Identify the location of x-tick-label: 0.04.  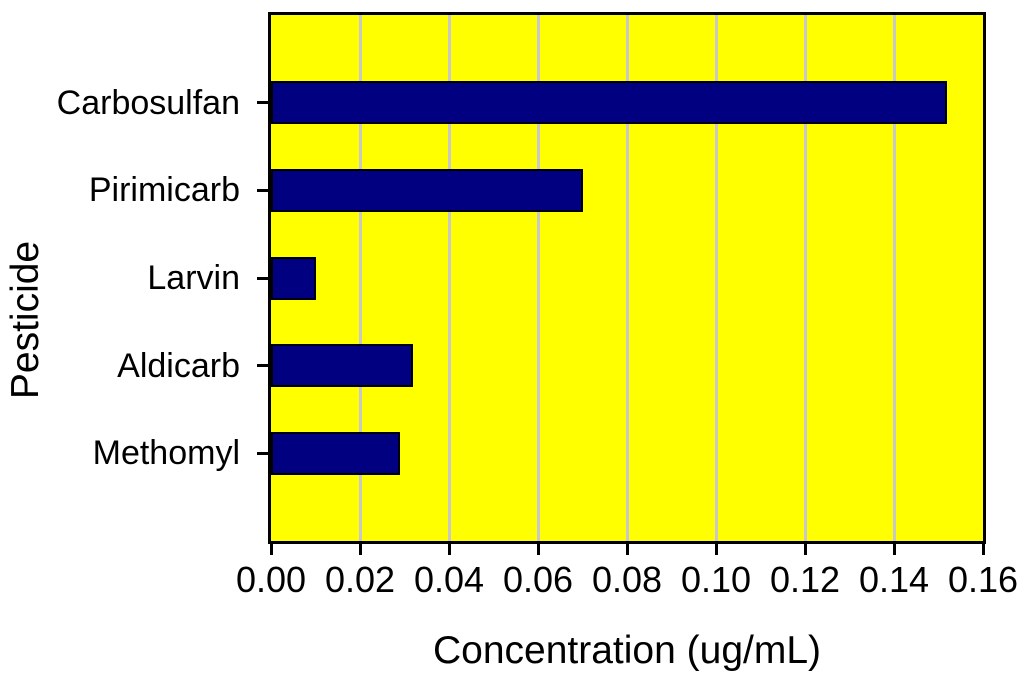
(449, 579).